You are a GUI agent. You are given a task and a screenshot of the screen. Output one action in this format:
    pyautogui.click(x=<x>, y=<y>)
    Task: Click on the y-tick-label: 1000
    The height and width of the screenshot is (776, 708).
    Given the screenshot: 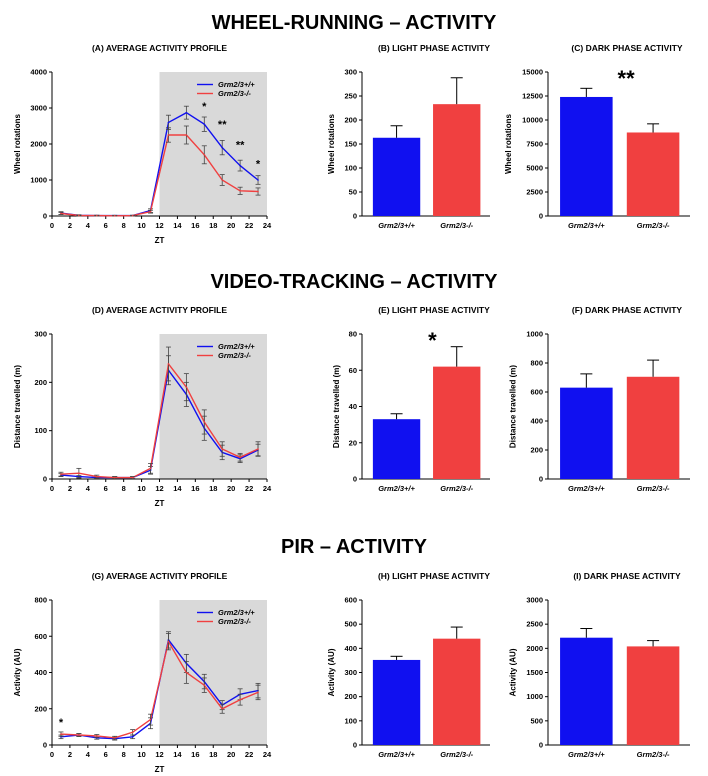 What is the action you would take?
    pyautogui.click(x=38, y=180)
    